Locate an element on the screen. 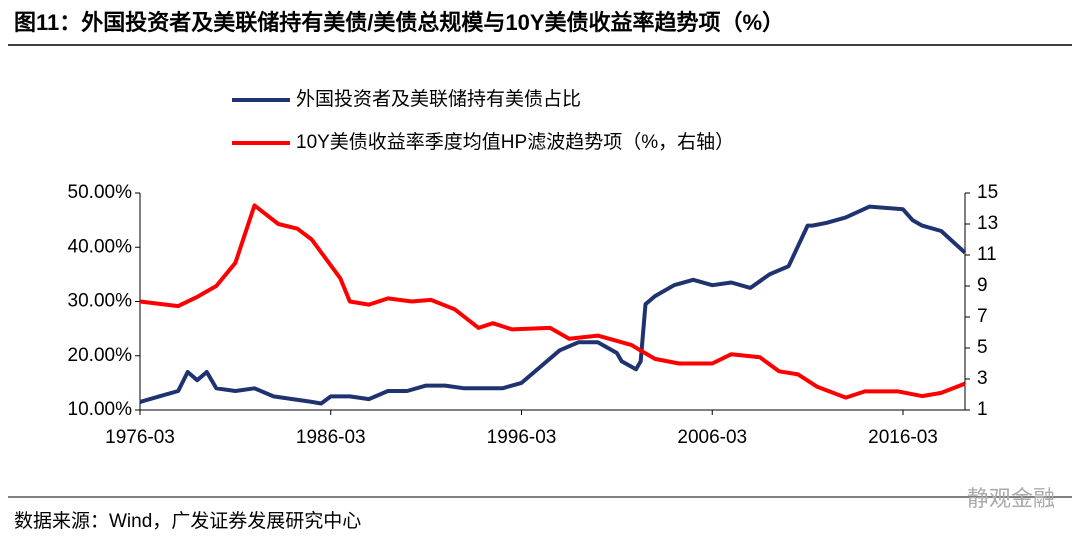 The width and height of the screenshot is (1080, 550). y-tick-label: 10.00% is located at coordinates (100, 409).